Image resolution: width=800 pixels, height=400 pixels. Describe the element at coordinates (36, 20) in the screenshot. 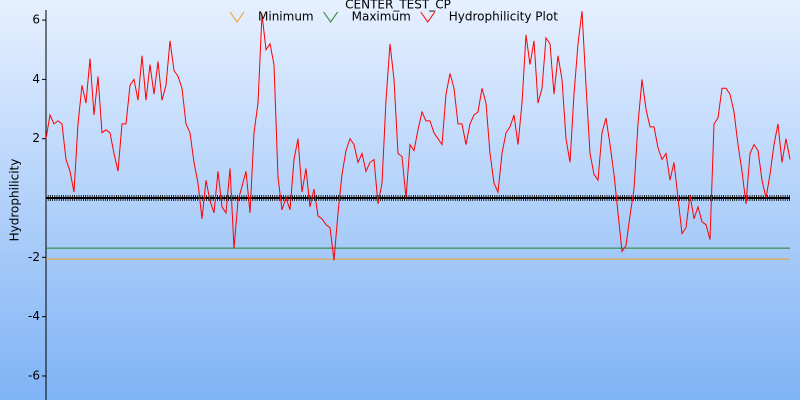

I see `y-tick-label: 6` at that location.